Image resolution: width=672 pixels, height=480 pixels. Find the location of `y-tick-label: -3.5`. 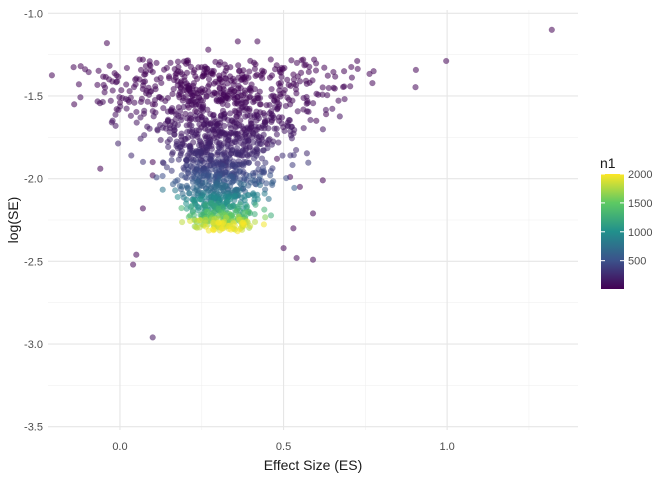

y-tick-label: -3.5 is located at coordinates (33, 428).